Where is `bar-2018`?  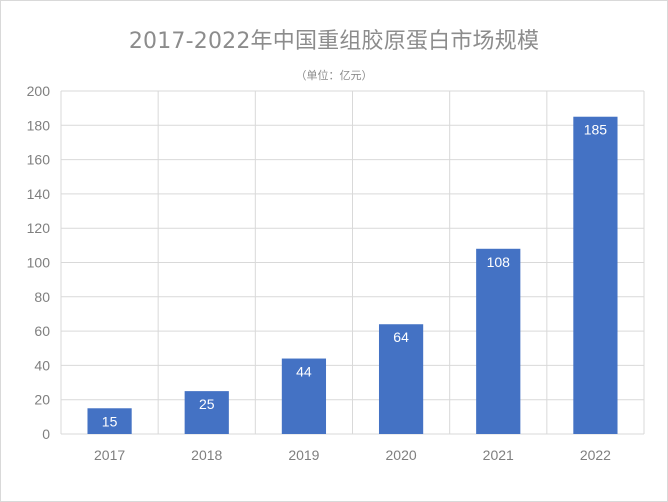
bar-2018 is located at coordinates (206, 412).